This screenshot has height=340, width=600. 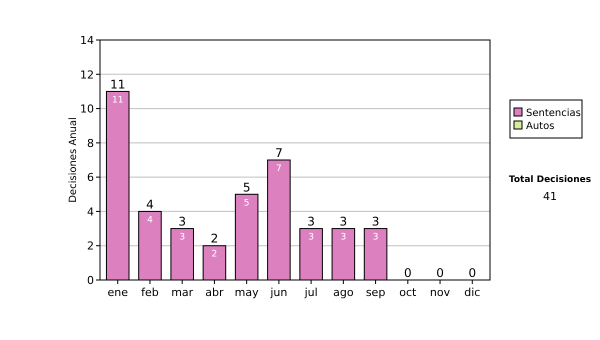 I want to click on x-tick-label: feb, so click(x=150, y=292).